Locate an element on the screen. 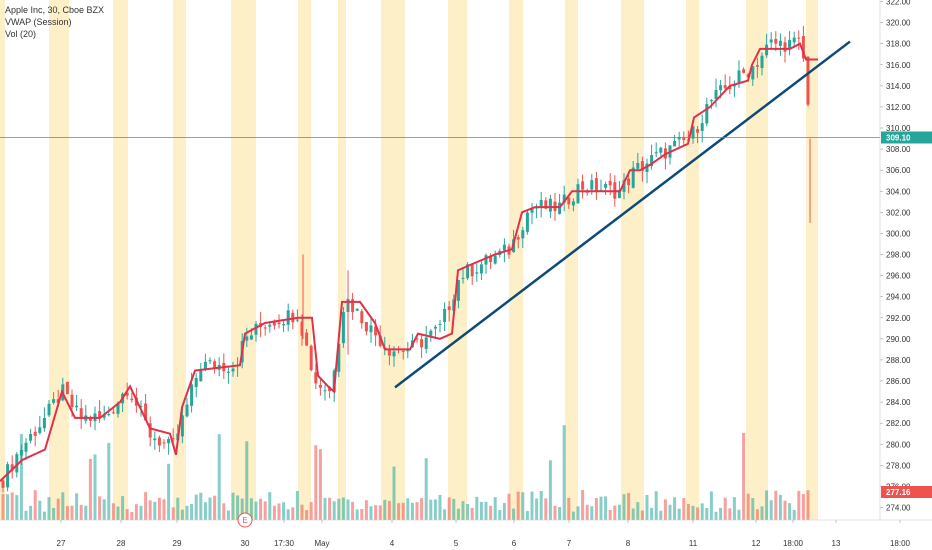 The width and height of the screenshot is (932, 550). price-tick-label: 278.00 is located at coordinates (898, 465).